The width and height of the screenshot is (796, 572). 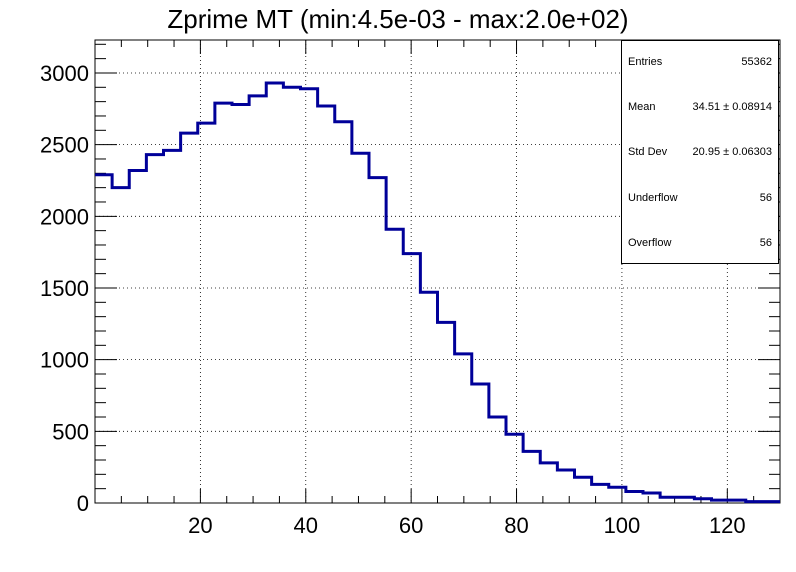 What do you see at coordinates (83, 503) in the screenshot?
I see `y-tick-label: 0` at bounding box center [83, 503].